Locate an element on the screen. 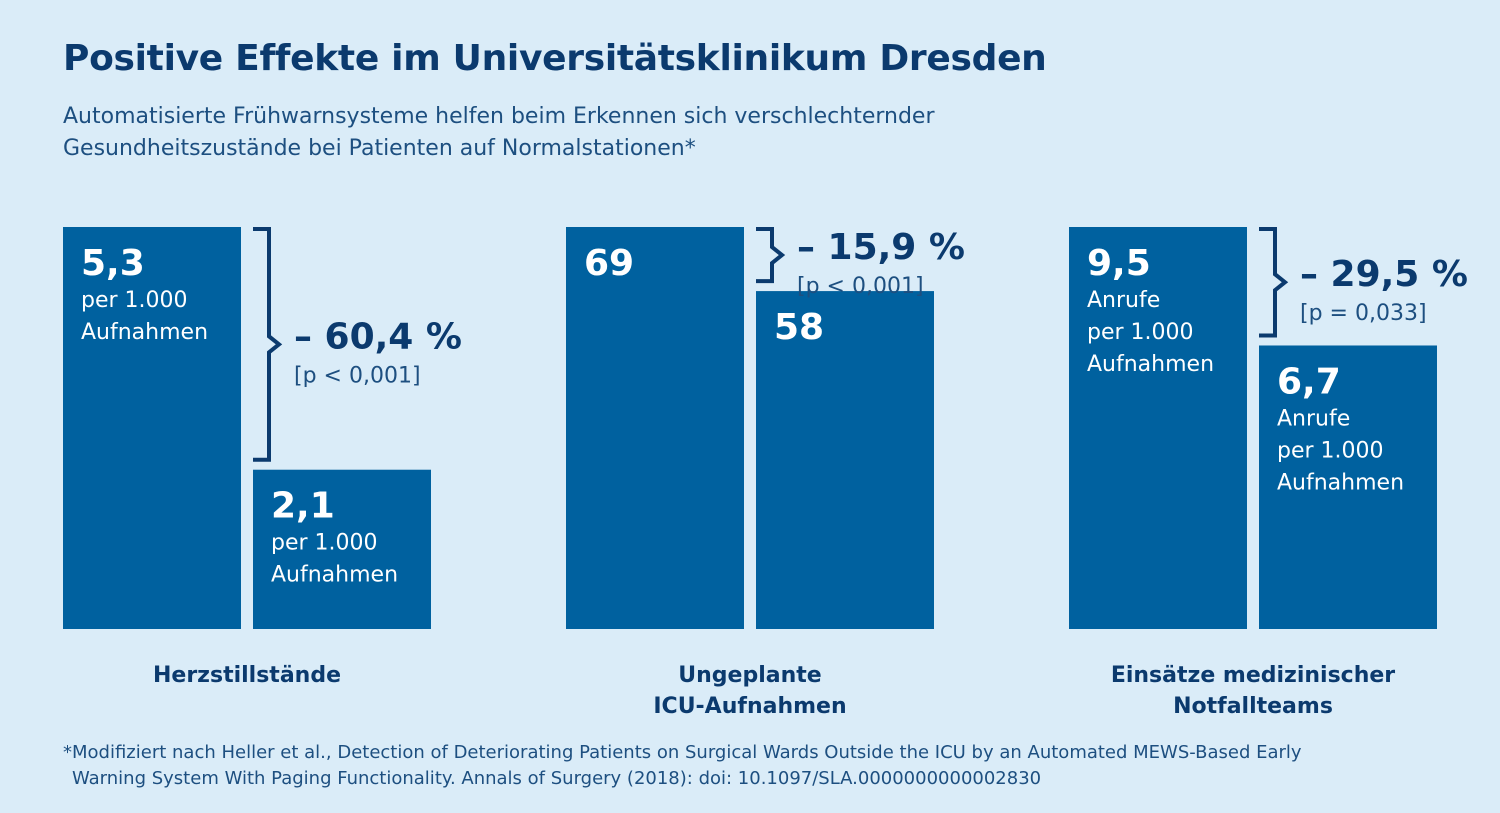 The height and width of the screenshot is (813, 1500). category-label: ICU-Aufnahmen is located at coordinates (749, 706).